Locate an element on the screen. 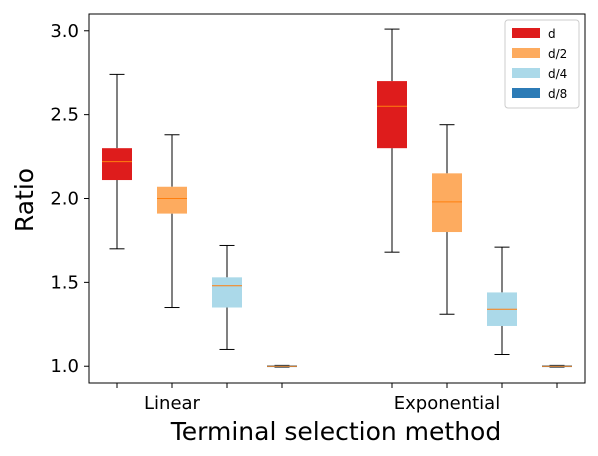 The width and height of the screenshot is (598, 456). legend-label-d-2: d/2 is located at coordinates (557, 54).